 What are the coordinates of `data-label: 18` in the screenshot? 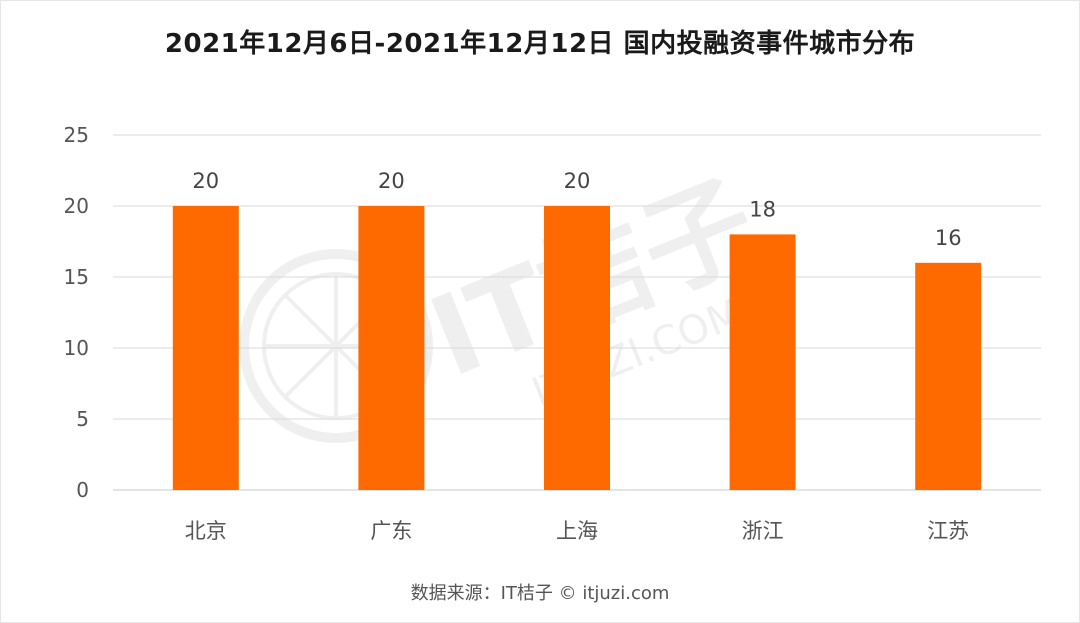 It's located at (762, 209).